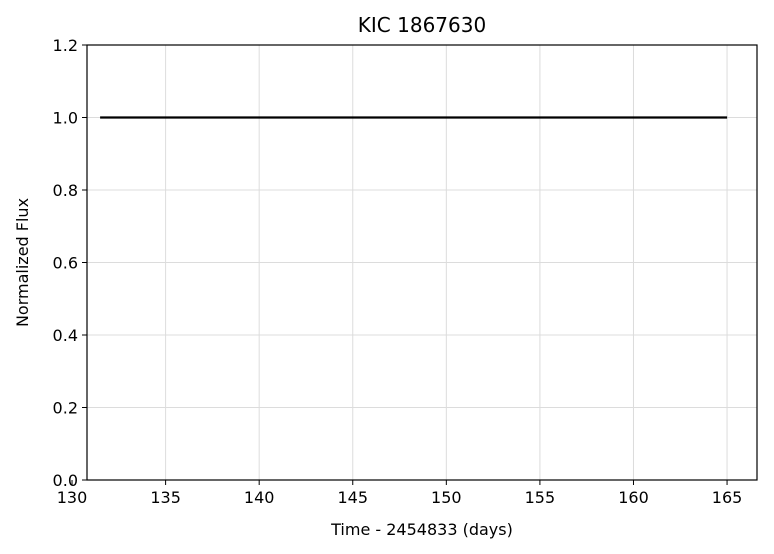 The width and height of the screenshot is (774, 554). I want to click on y-tick-label: 0.2, so click(65, 408).